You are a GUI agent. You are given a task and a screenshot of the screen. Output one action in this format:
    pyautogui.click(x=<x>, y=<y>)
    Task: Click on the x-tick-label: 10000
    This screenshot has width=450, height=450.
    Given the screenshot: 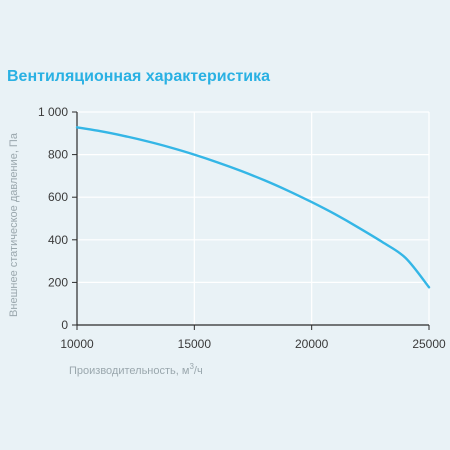 What is the action you would take?
    pyautogui.click(x=77, y=344)
    